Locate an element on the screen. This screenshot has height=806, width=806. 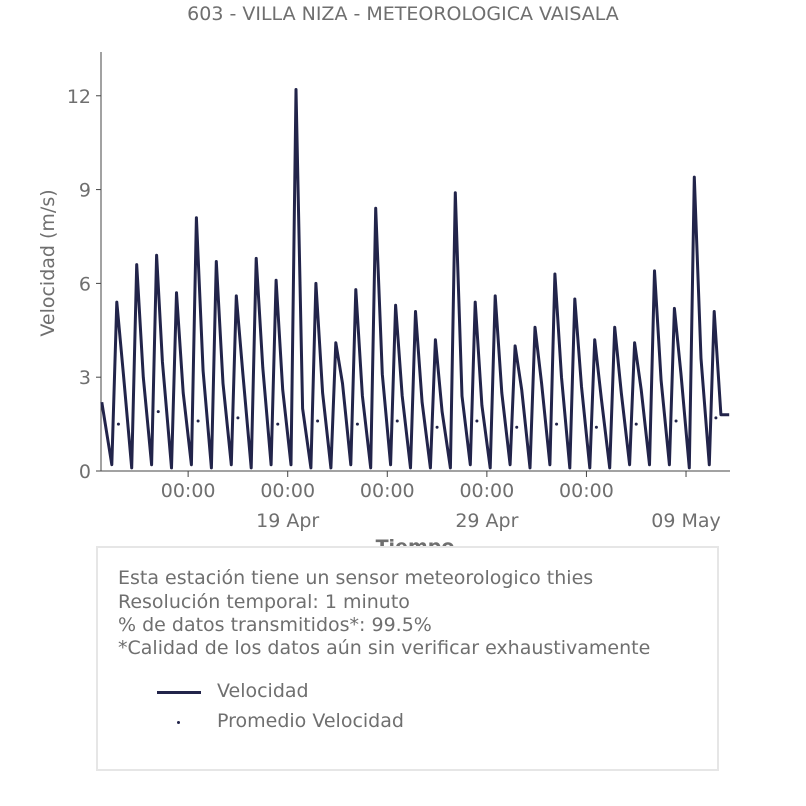
legend-velocidad-label: Velocidad is located at coordinates (263, 691).